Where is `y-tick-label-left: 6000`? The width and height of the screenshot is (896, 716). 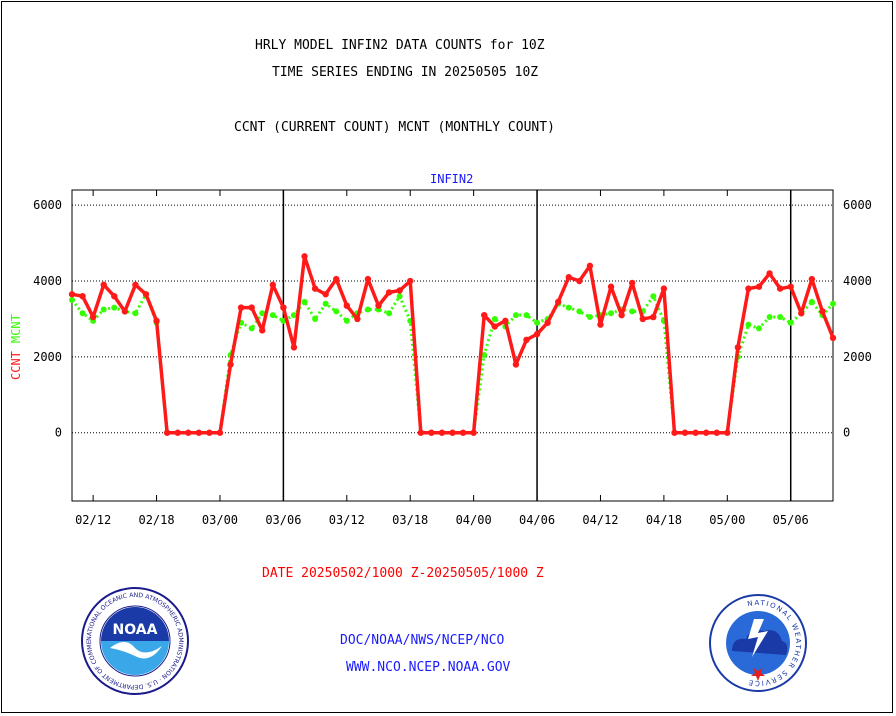 y-tick-label-left: 6000 is located at coordinates (47, 205).